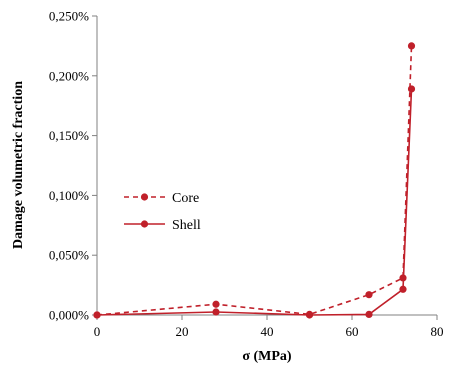  Describe the element at coordinates (144, 224) in the screenshot. I see `legend-shell-swatch-marker` at that location.